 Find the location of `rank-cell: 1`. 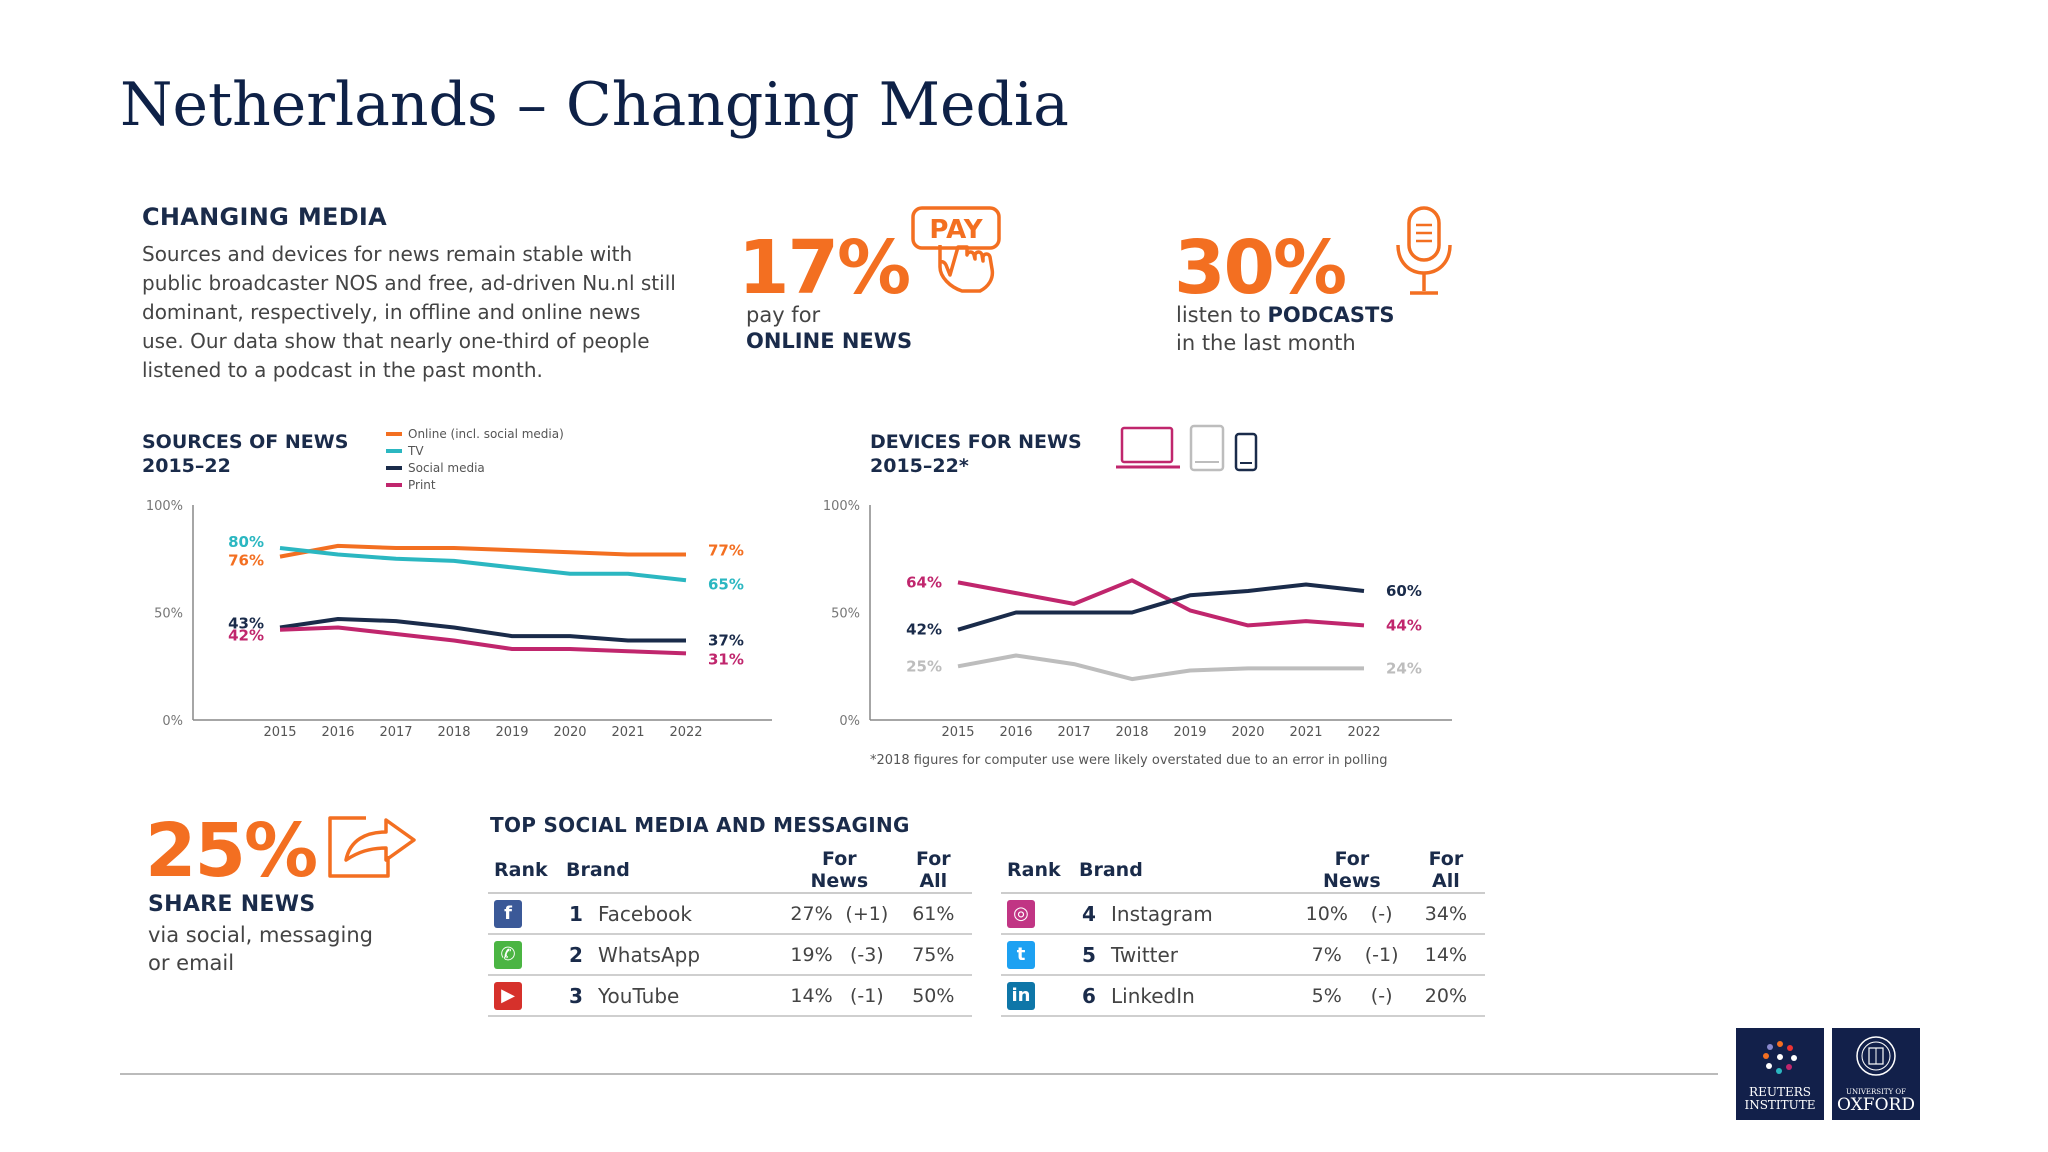

rank-cell: 1 is located at coordinates (576, 914).